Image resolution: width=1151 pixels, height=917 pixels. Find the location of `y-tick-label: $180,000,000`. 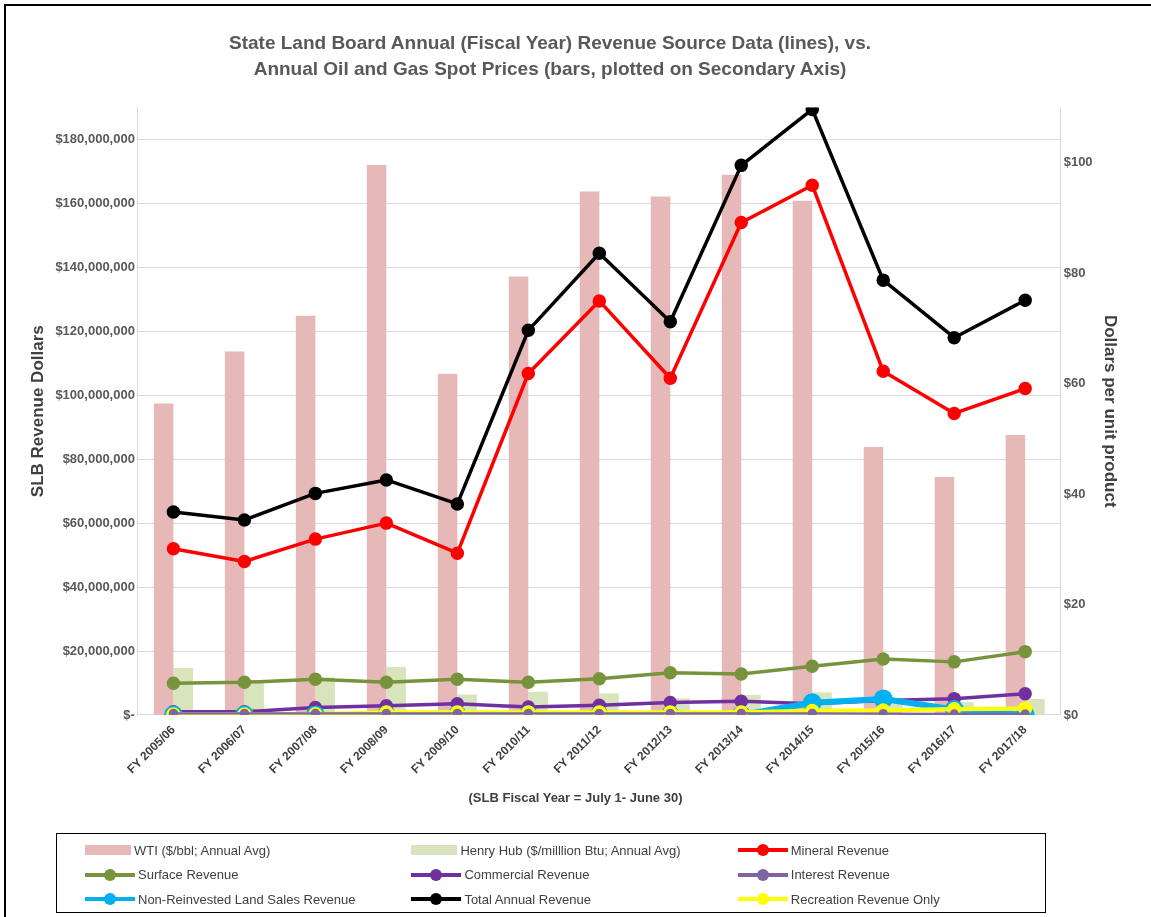

y-tick-label: $180,000,000 is located at coordinates (95, 139).